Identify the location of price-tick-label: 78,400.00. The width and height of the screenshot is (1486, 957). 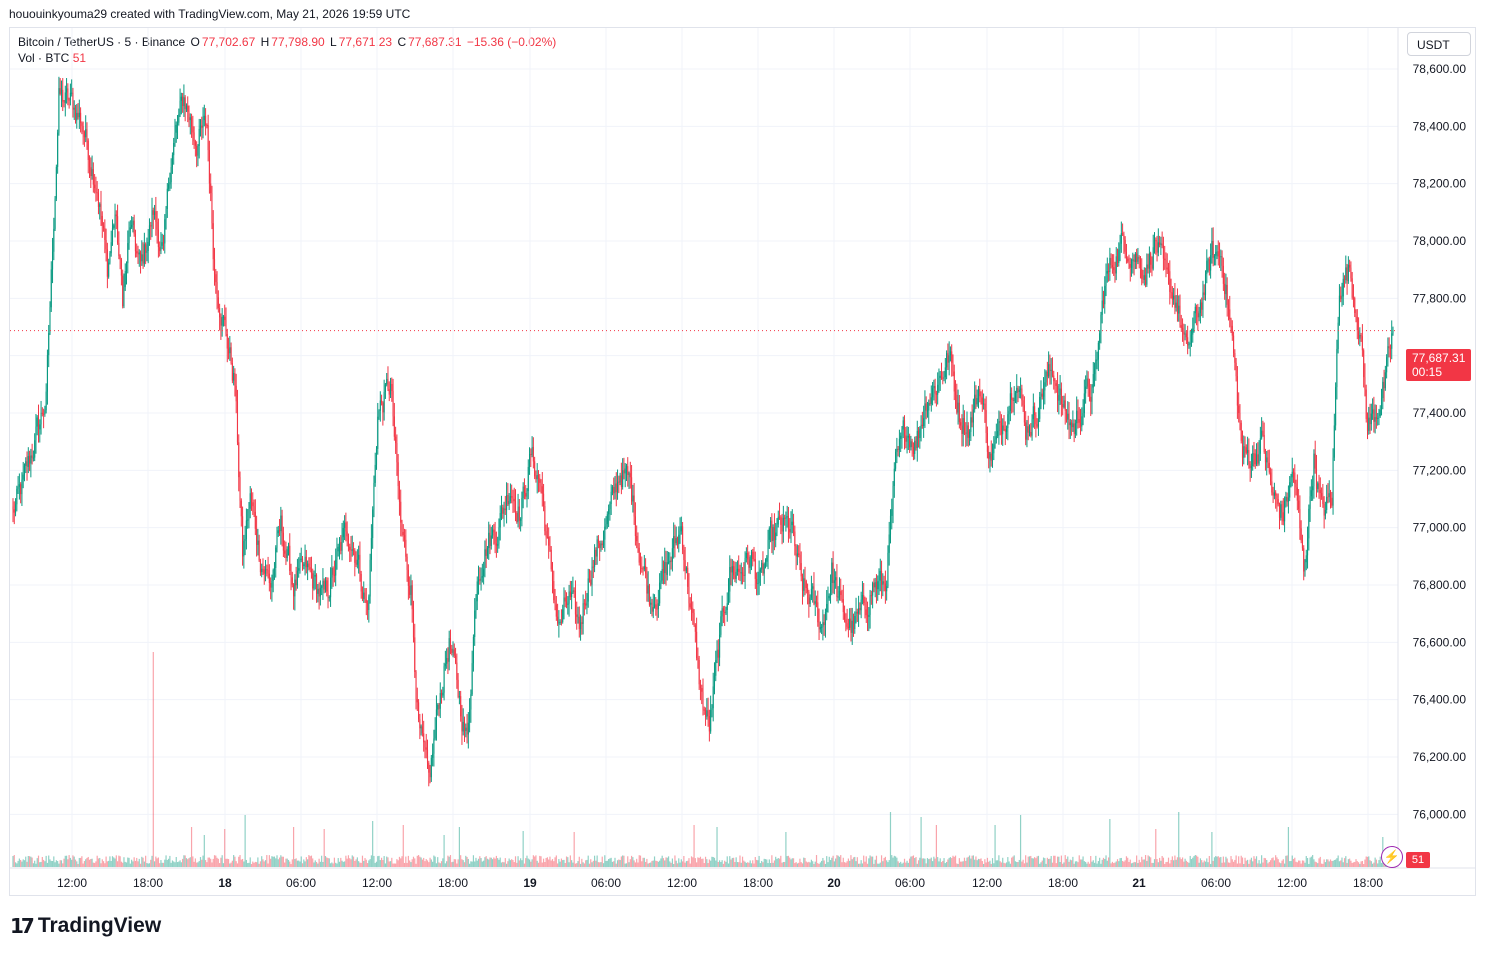
(1440, 126).